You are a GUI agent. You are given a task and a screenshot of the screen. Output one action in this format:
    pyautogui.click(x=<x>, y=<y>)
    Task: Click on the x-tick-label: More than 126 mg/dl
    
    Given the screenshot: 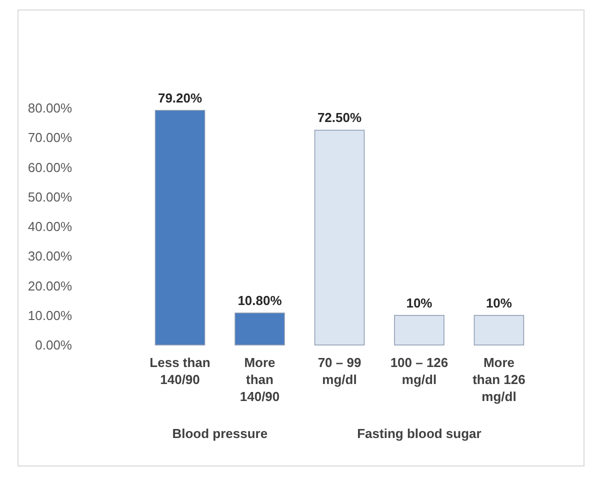 What is the action you would take?
    pyautogui.click(x=499, y=379)
    